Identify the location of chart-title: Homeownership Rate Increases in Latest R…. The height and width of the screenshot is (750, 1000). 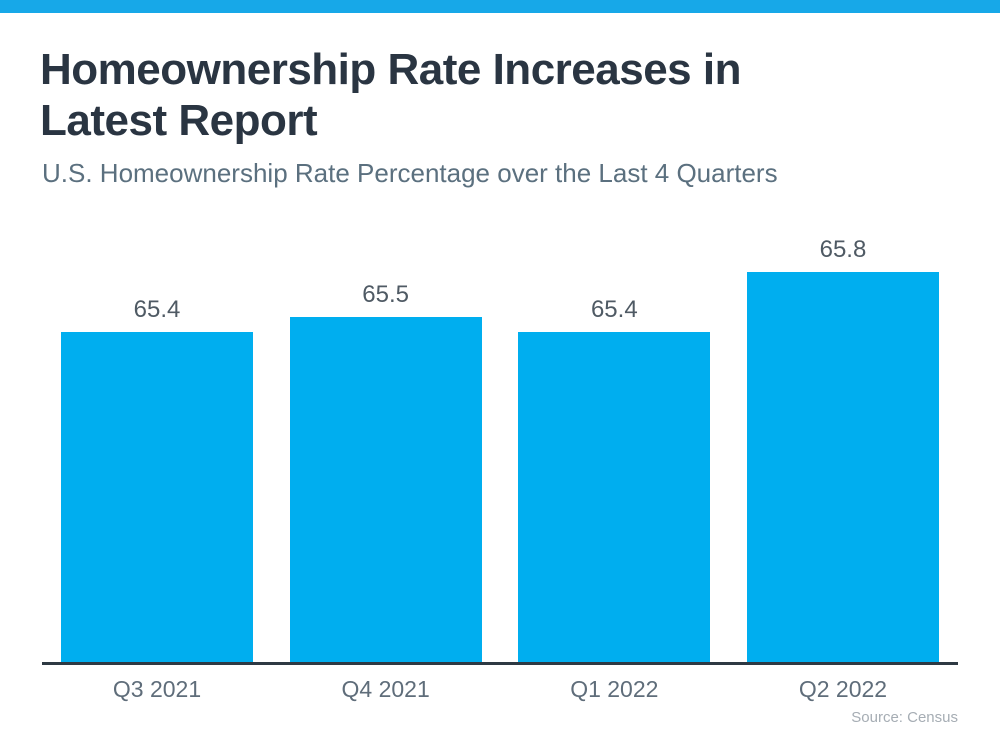
(390, 95).